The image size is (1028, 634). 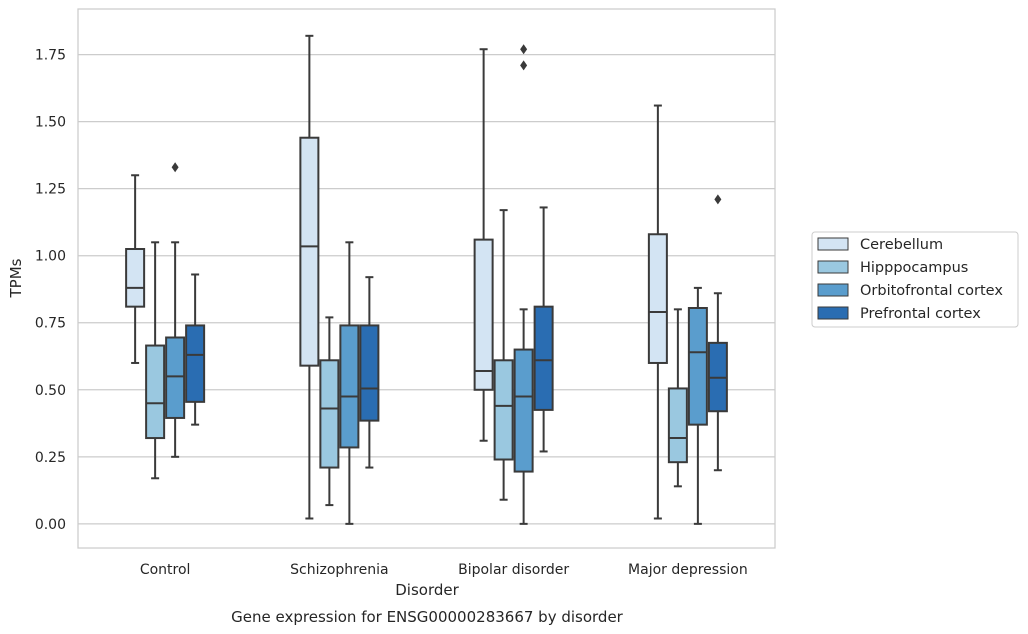 I want to click on x-tick-label: Major depression, so click(x=688, y=570).